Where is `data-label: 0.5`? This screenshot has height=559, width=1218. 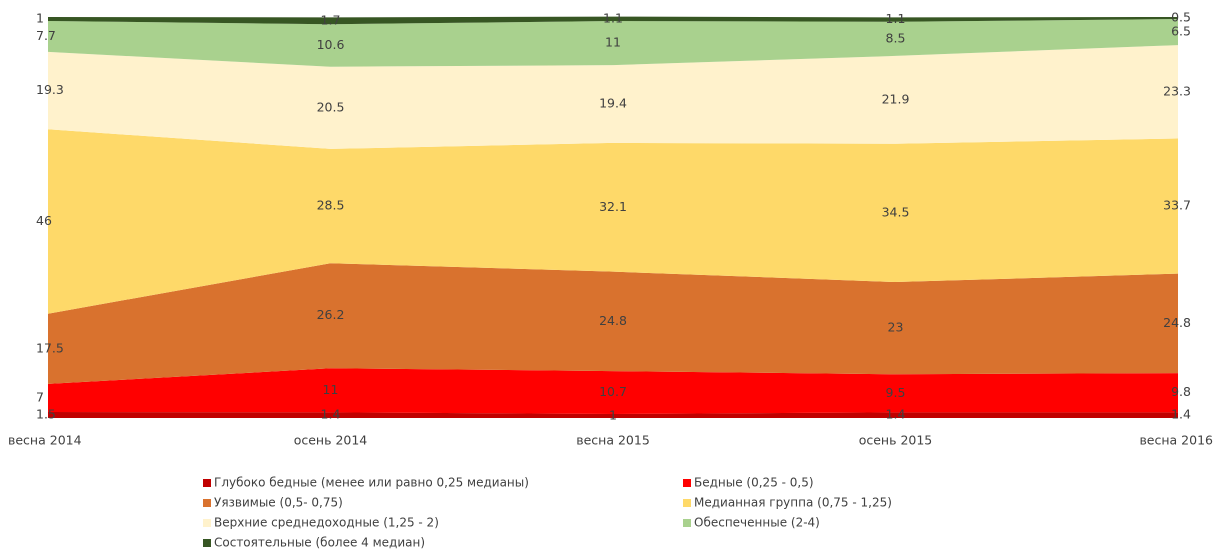 data-label: 0.5 is located at coordinates (1181, 17).